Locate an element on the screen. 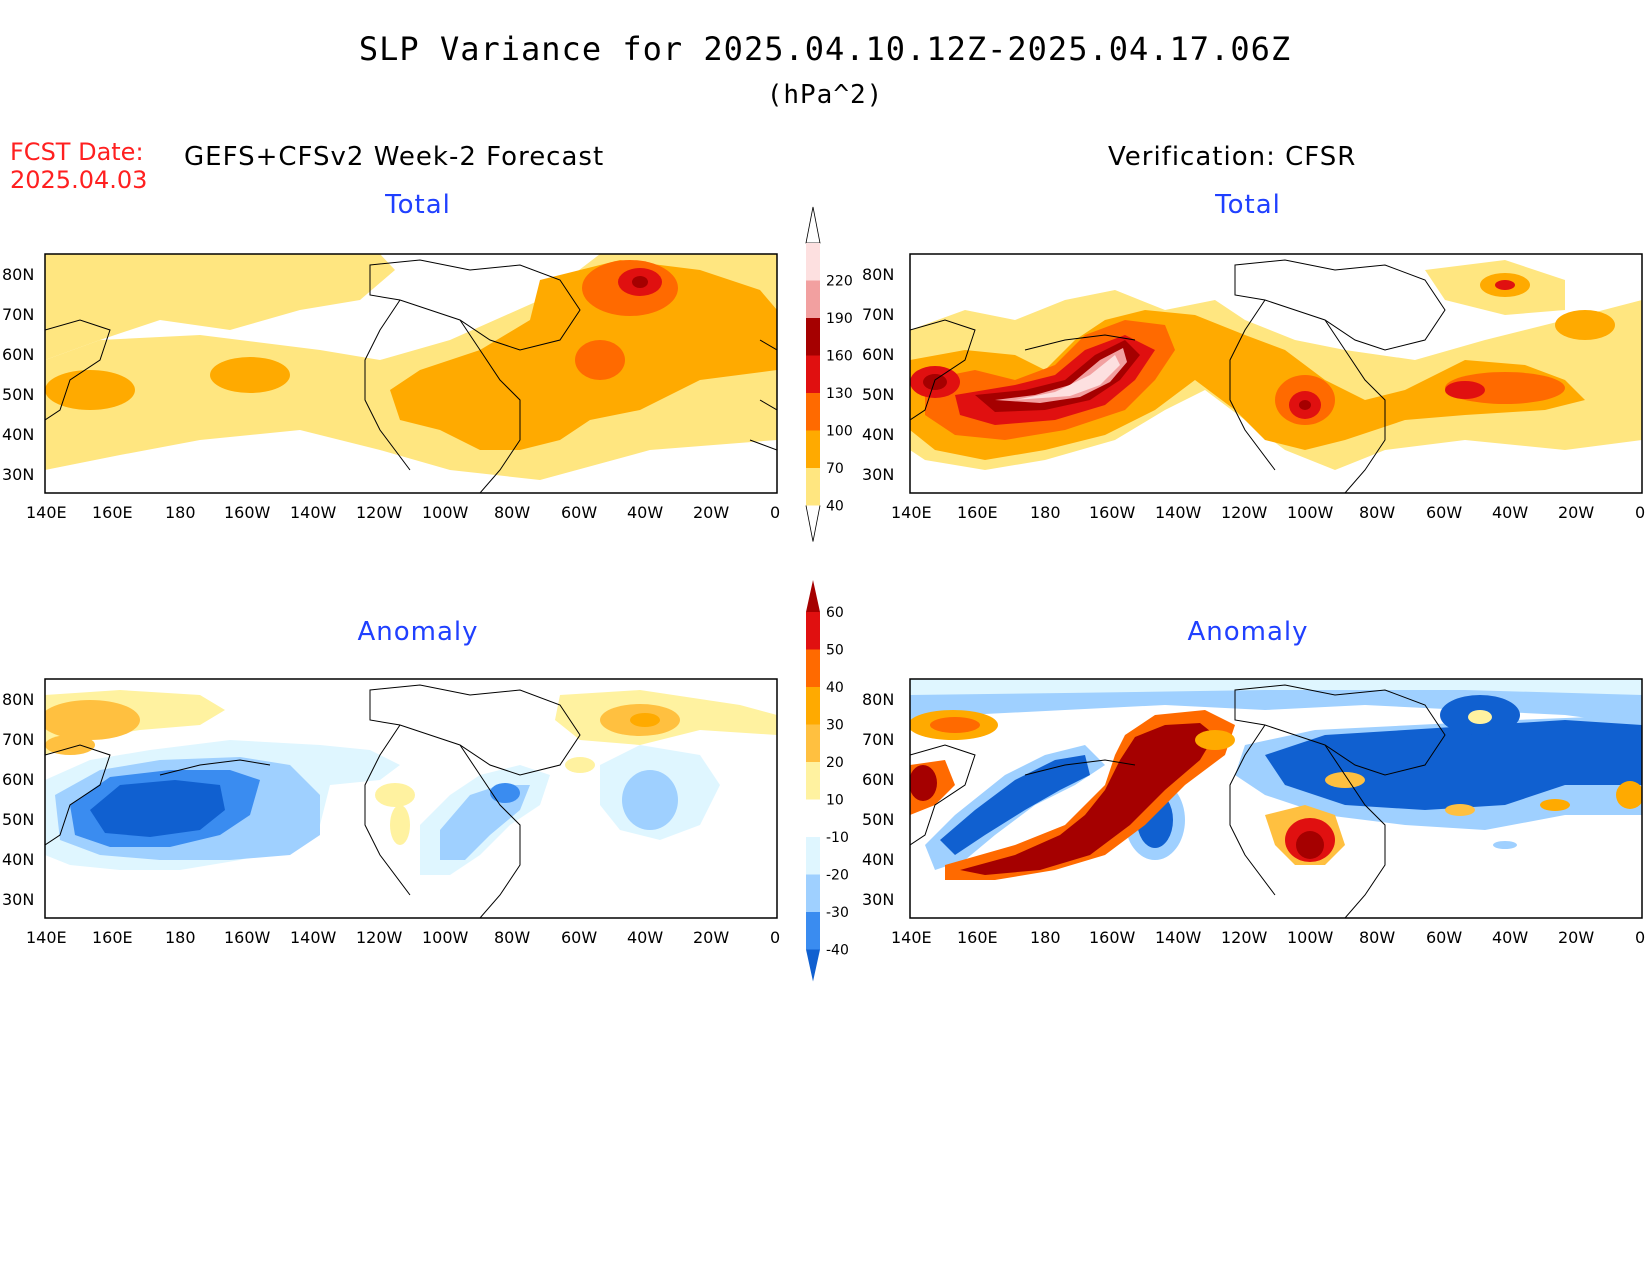  colorbar-bottom-arrow is located at coordinates (813, 523).